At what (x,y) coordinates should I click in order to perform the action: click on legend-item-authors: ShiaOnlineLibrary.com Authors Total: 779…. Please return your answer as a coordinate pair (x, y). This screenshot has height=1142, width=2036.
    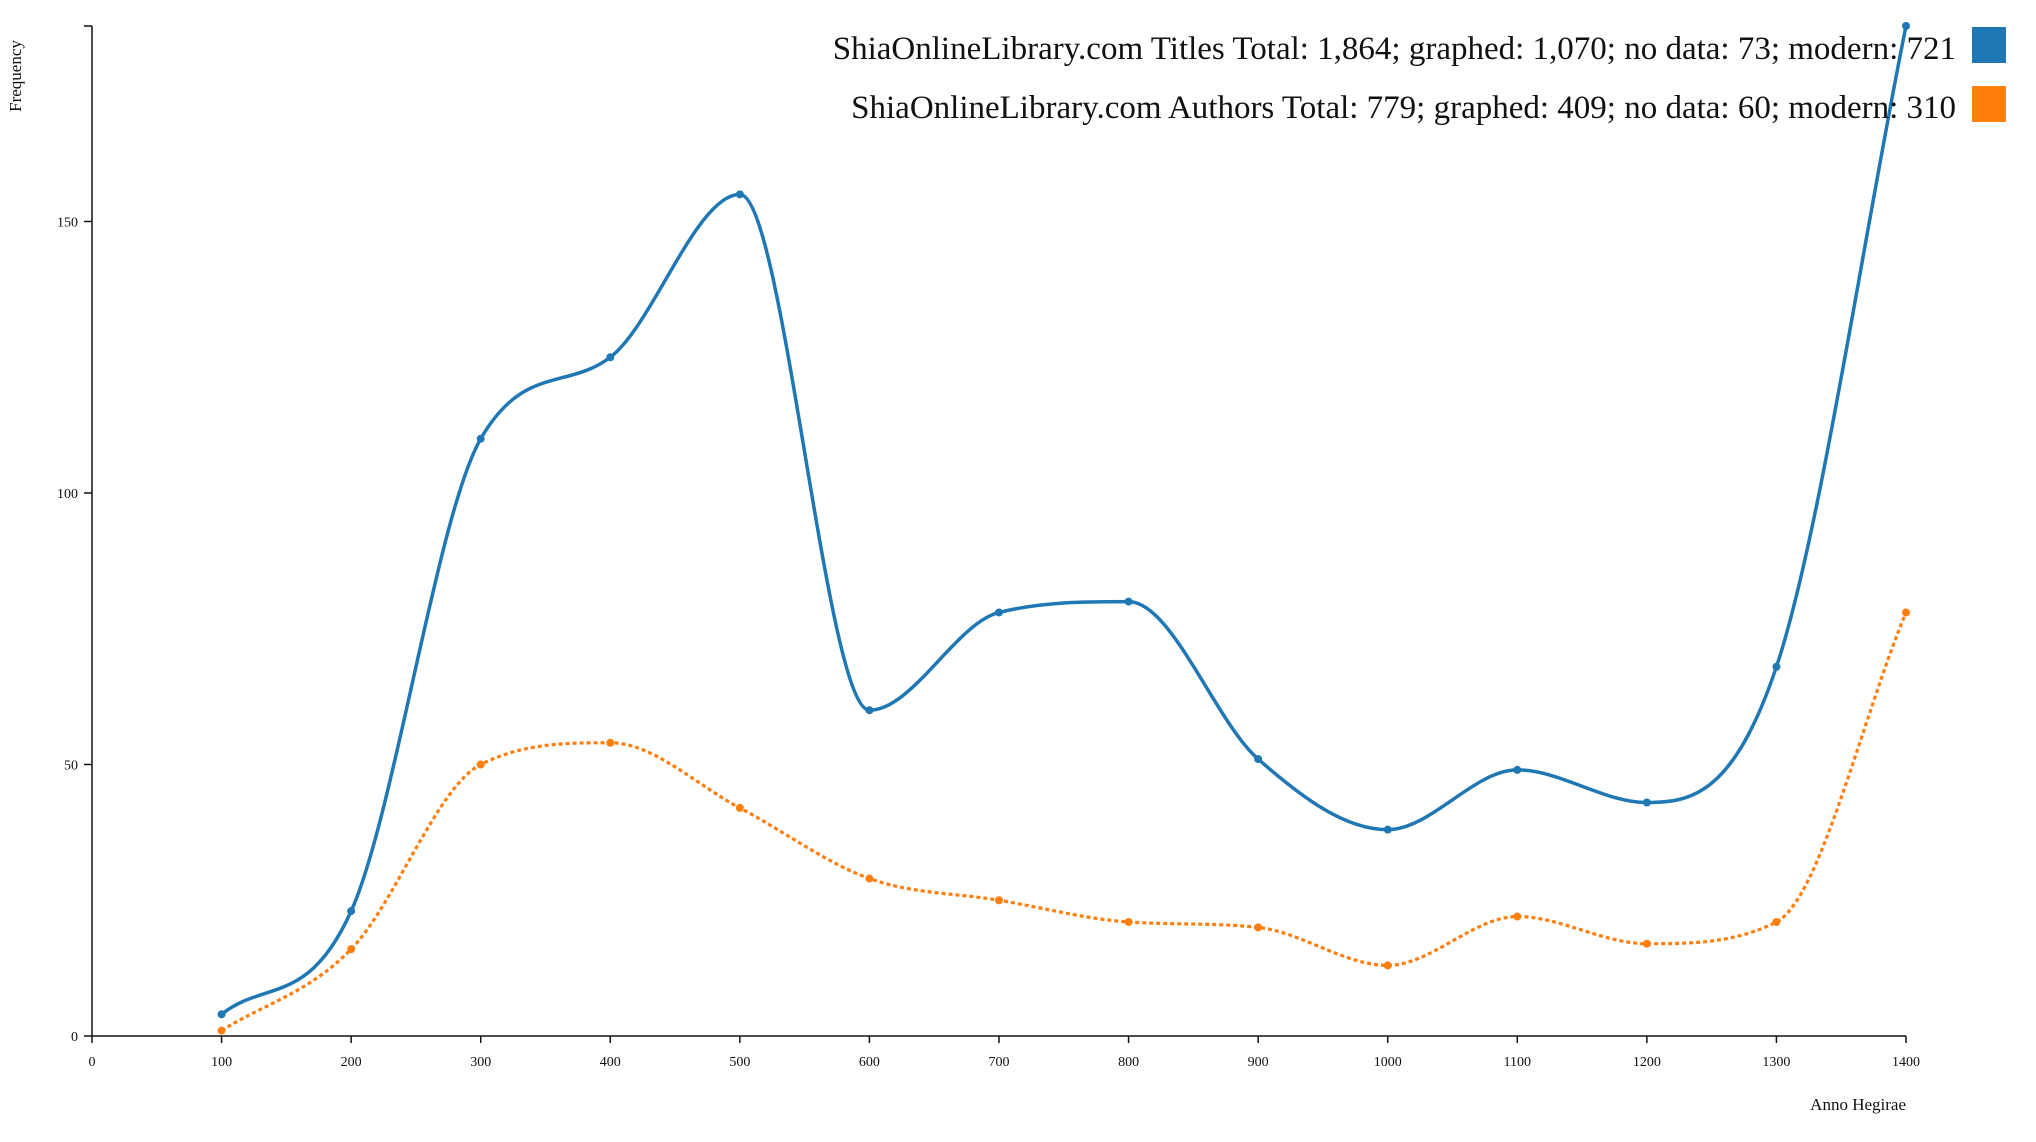
    Looking at the image, I should click on (1428, 106).